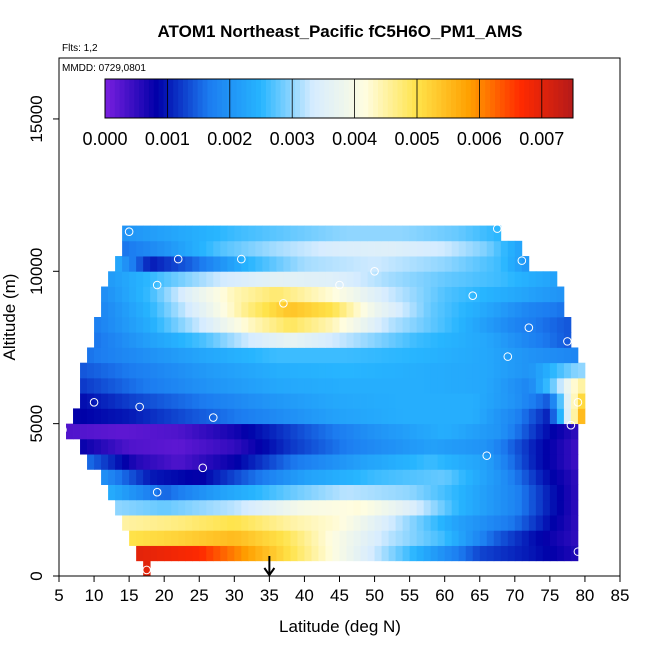  Describe the element at coordinates (9, 317) in the screenshot. I see `y-axis-label: Altitude (m)` at that location.